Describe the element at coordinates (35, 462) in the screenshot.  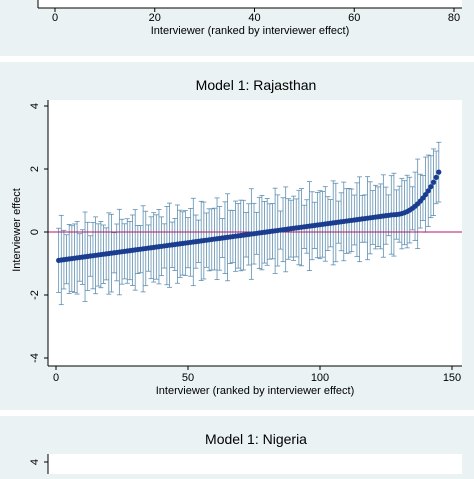
I see `nigeria-y-tick-label: 4` at that location.